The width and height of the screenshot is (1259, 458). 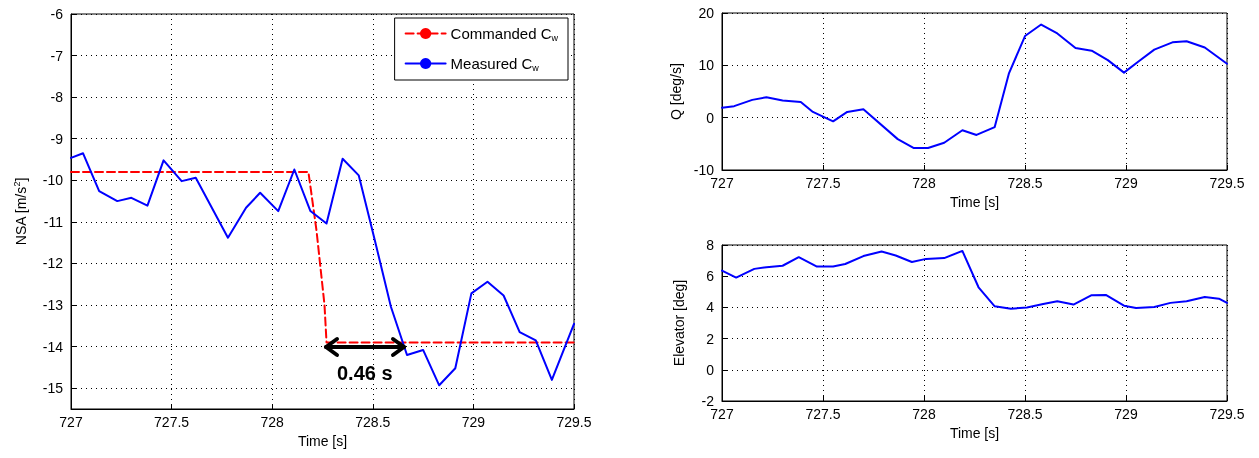 I want to click on y-tick-label: -9, so click(x=57, y=138).